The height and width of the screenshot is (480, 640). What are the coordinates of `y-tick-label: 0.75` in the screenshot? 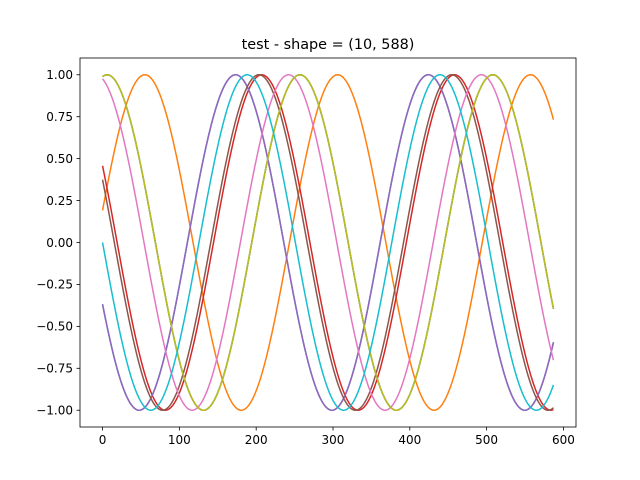 It's located at (59, 117).